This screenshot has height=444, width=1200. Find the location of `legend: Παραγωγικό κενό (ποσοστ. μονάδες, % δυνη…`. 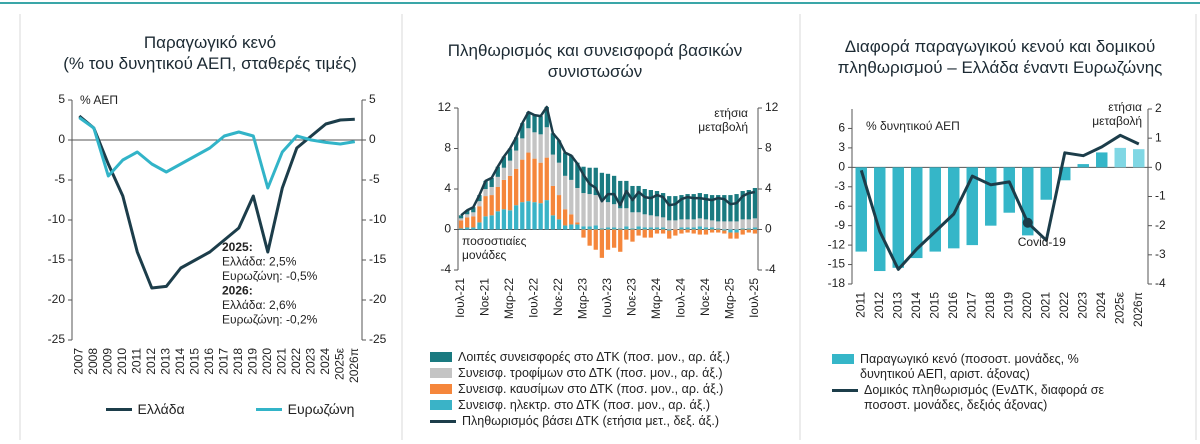

legend: Παραγωγικό κενό (ποσοστ. μονάδες, % δυνη… is located at coordinates (977, 383).